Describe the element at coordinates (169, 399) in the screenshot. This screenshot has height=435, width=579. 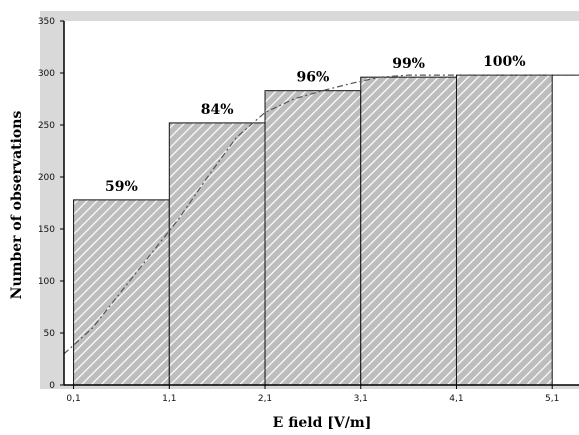
I see `x-tick-label-1: 1,1` at that location.